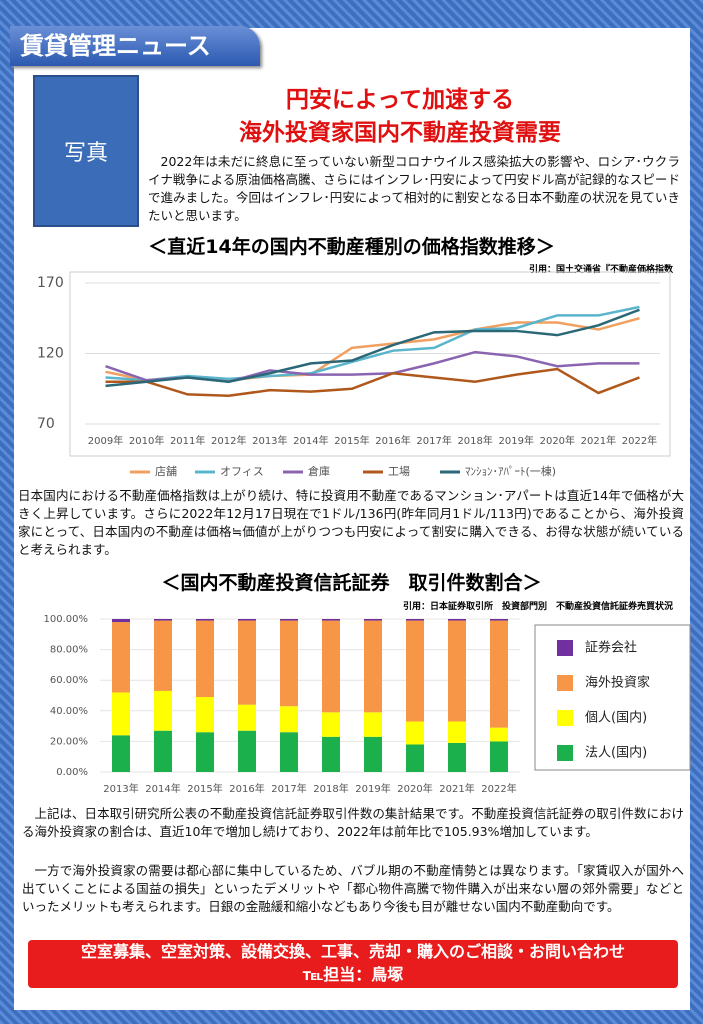 This screenshot has width=703, height=1024. I want to click on legend-label: 倉庫, so click(319, 471).